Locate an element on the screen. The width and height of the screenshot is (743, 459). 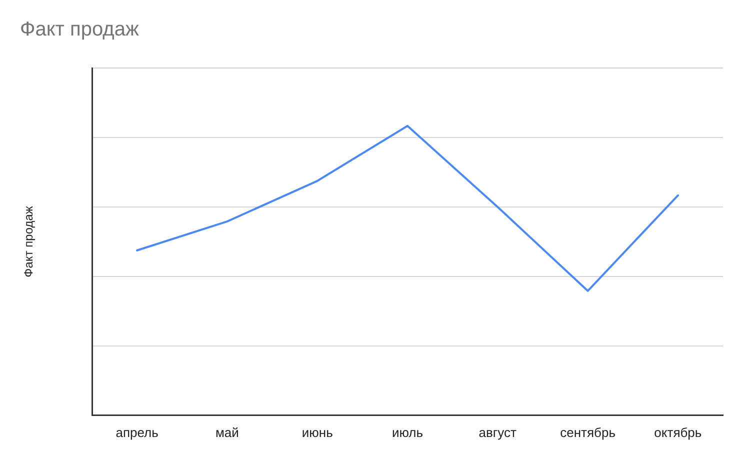
y-axis-title: Факт продаж is located at coordinates (29, 242).